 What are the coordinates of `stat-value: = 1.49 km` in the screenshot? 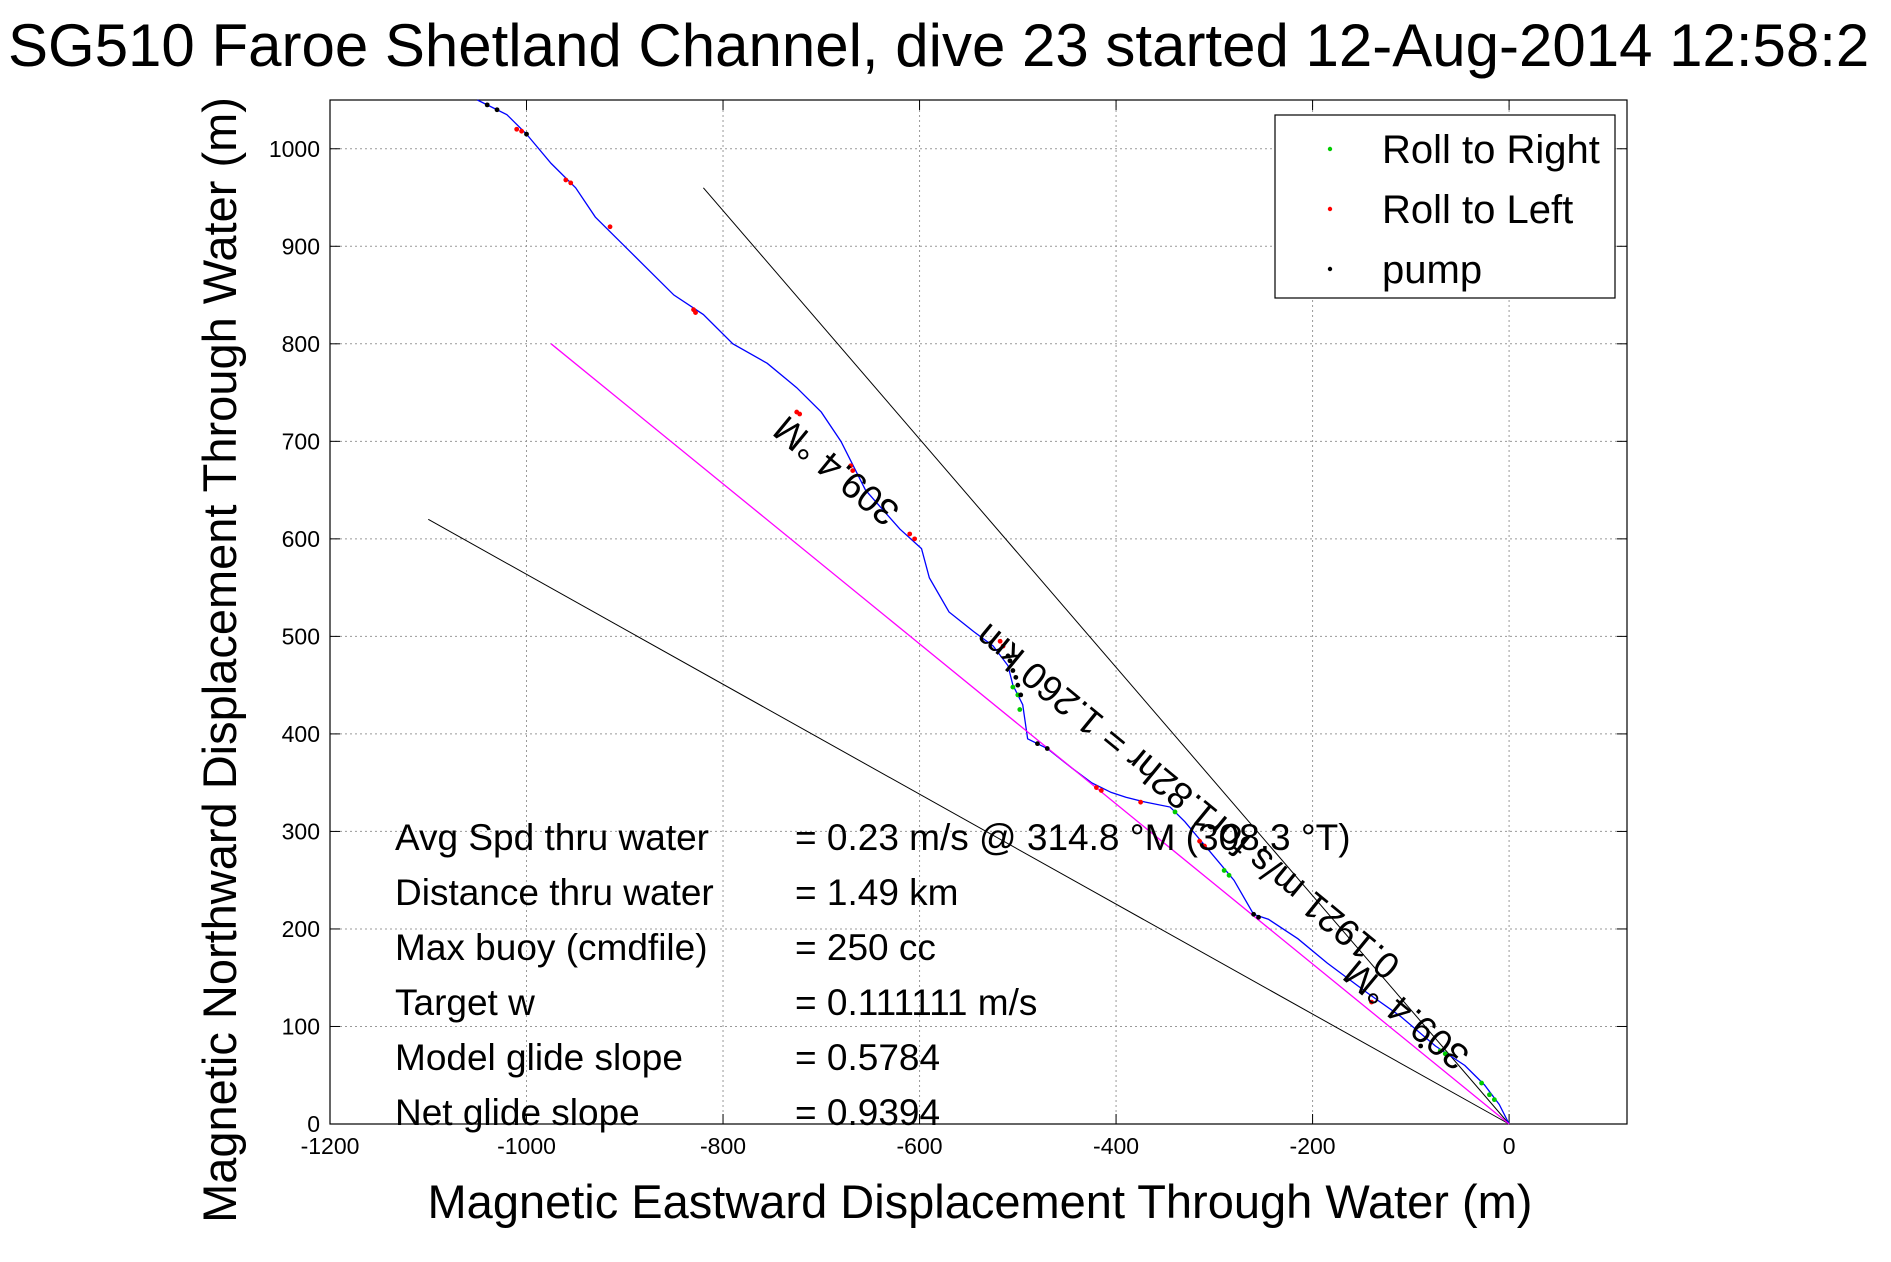 It's located at (877, 892).